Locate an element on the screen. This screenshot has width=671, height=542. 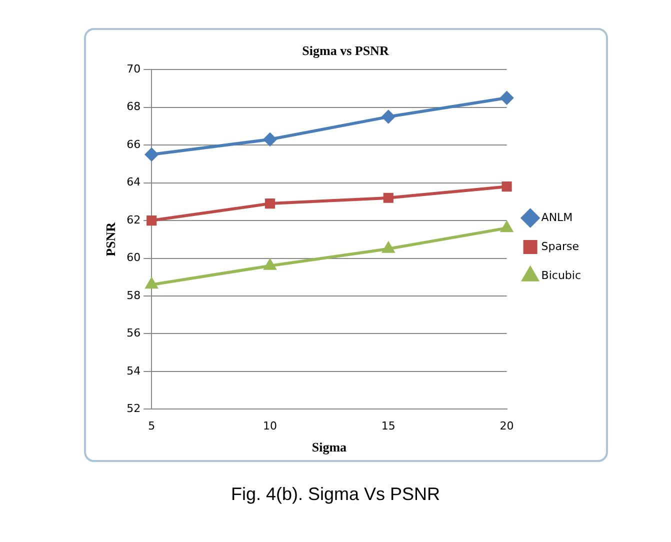
caption: Fig. 4(b). Sigma Vs PSNR is located at coordinates (336, 494).